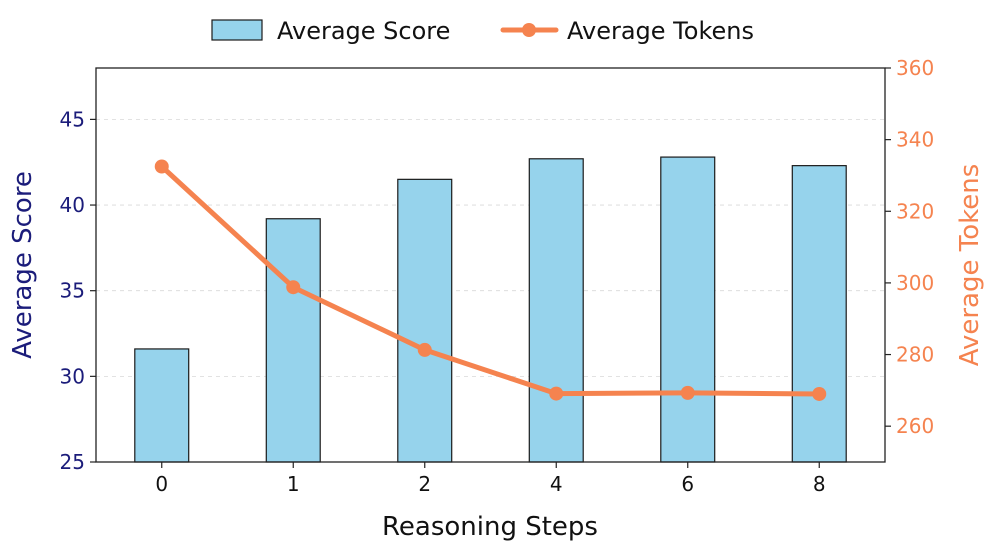  Describe the element at coordinates (72, 462) in the screenshot. I see `y-left-tick-label: 25` at that location.